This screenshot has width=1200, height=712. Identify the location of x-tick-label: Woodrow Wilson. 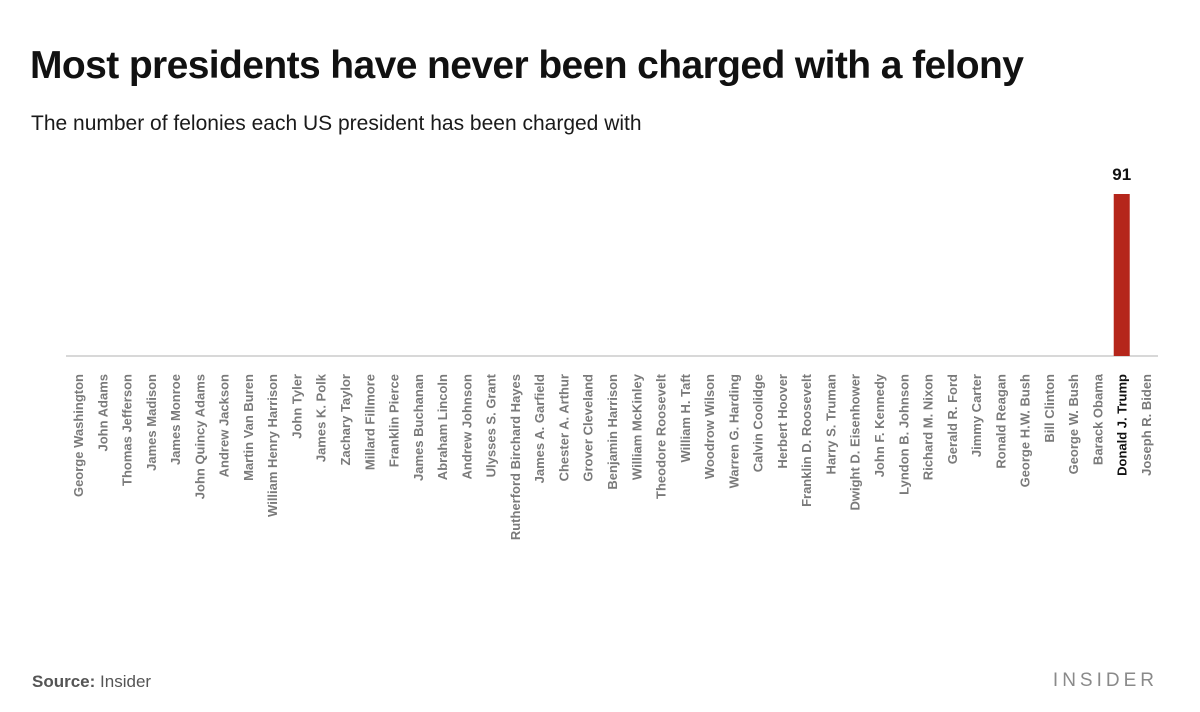
(709, 426).